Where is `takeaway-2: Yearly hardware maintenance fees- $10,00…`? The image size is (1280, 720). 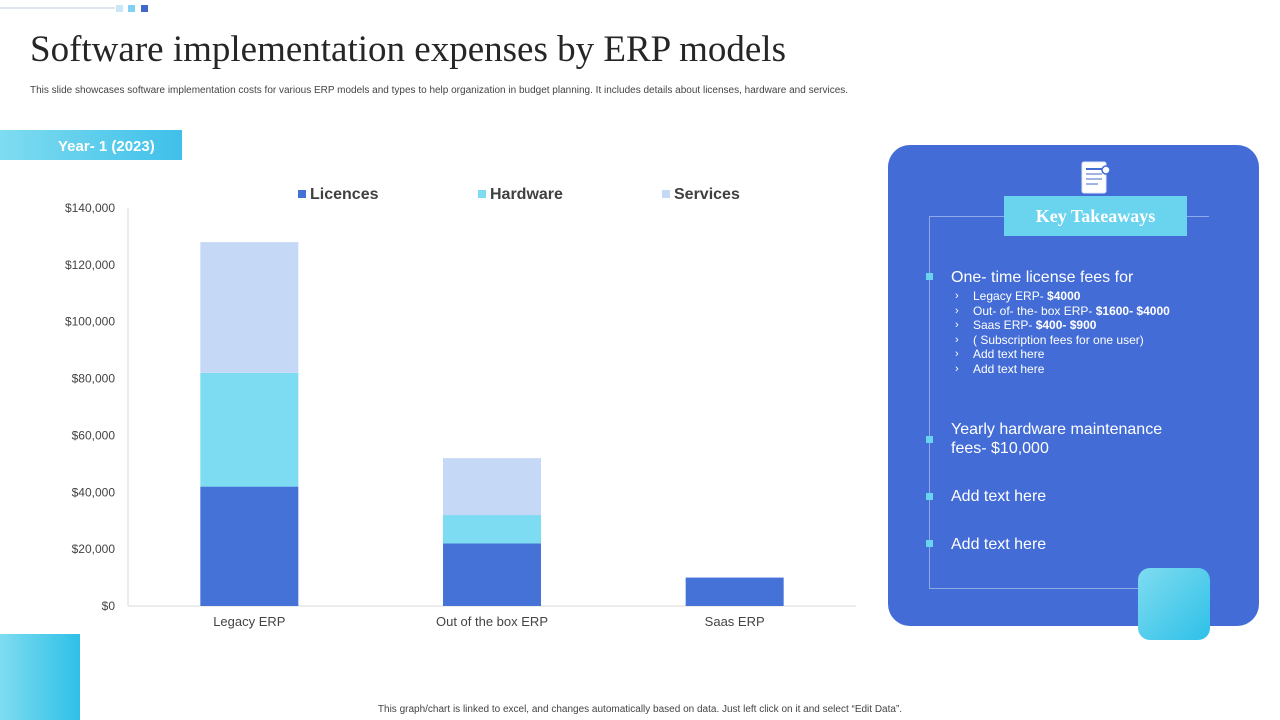
takeaway-2: Yearly hardware maintenance fees- $10,00… is located at coordinates (1057, 439).